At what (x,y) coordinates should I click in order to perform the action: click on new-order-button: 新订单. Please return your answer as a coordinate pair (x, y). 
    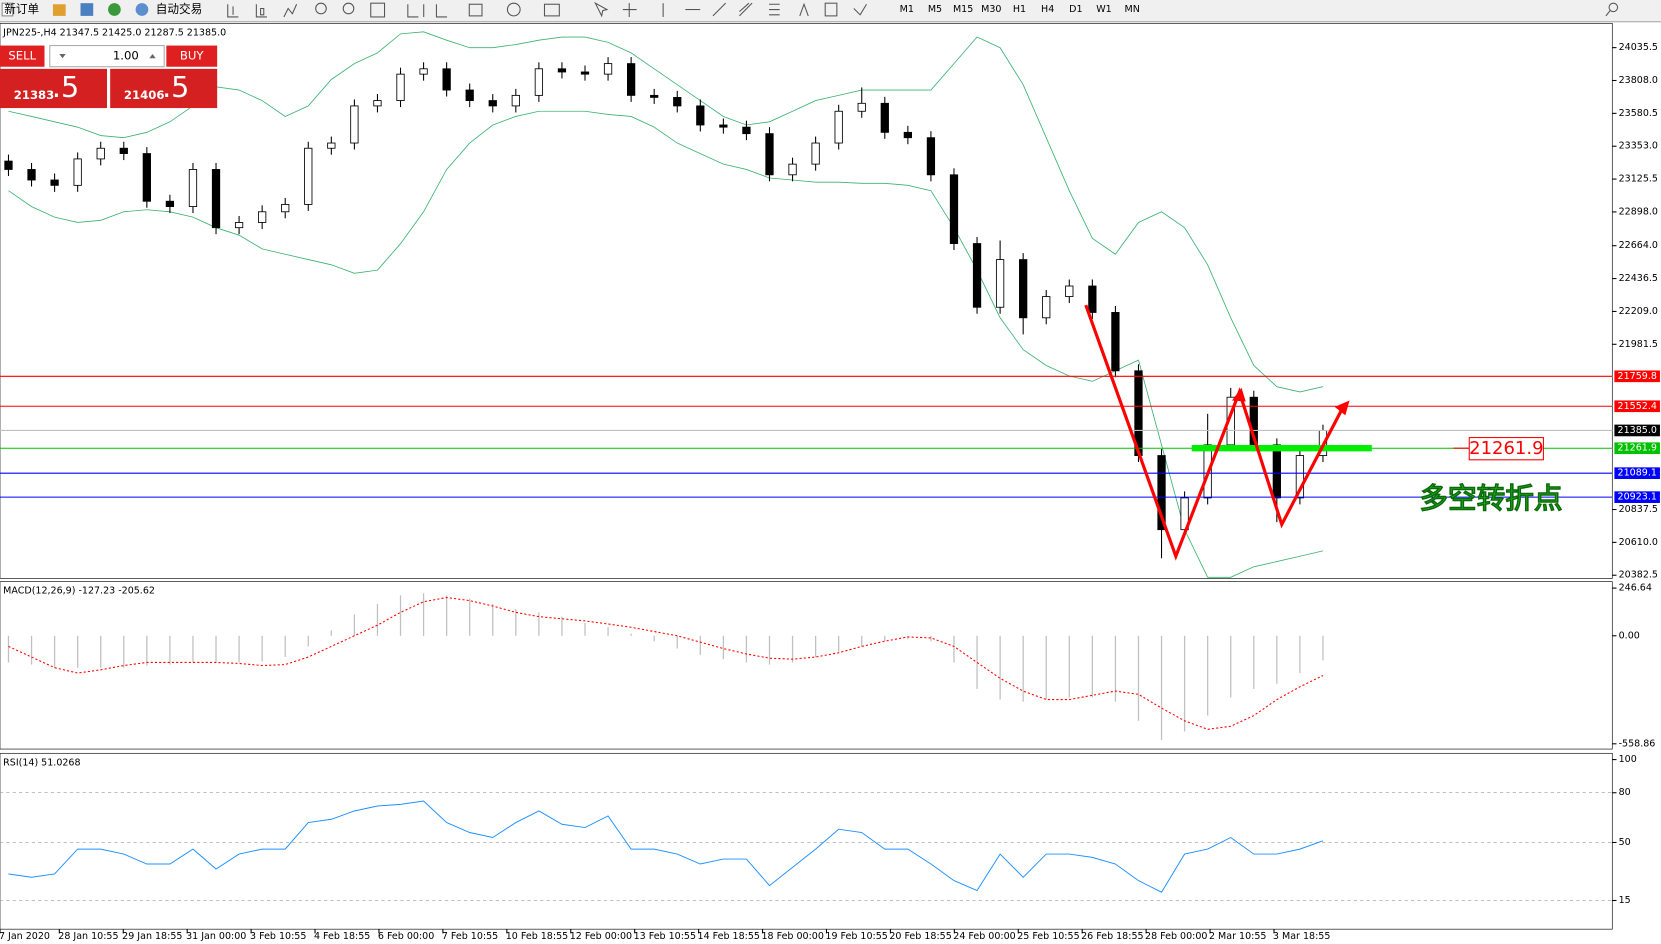
    Looking at the image, I should click on (21, 9).